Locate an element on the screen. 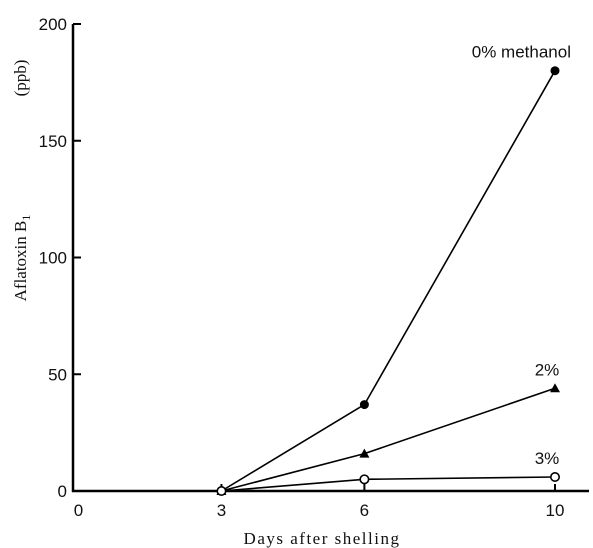 The width and height of the screenshot is (593, 548). x-tick-label: 0 is located at coordinates (78, 510).